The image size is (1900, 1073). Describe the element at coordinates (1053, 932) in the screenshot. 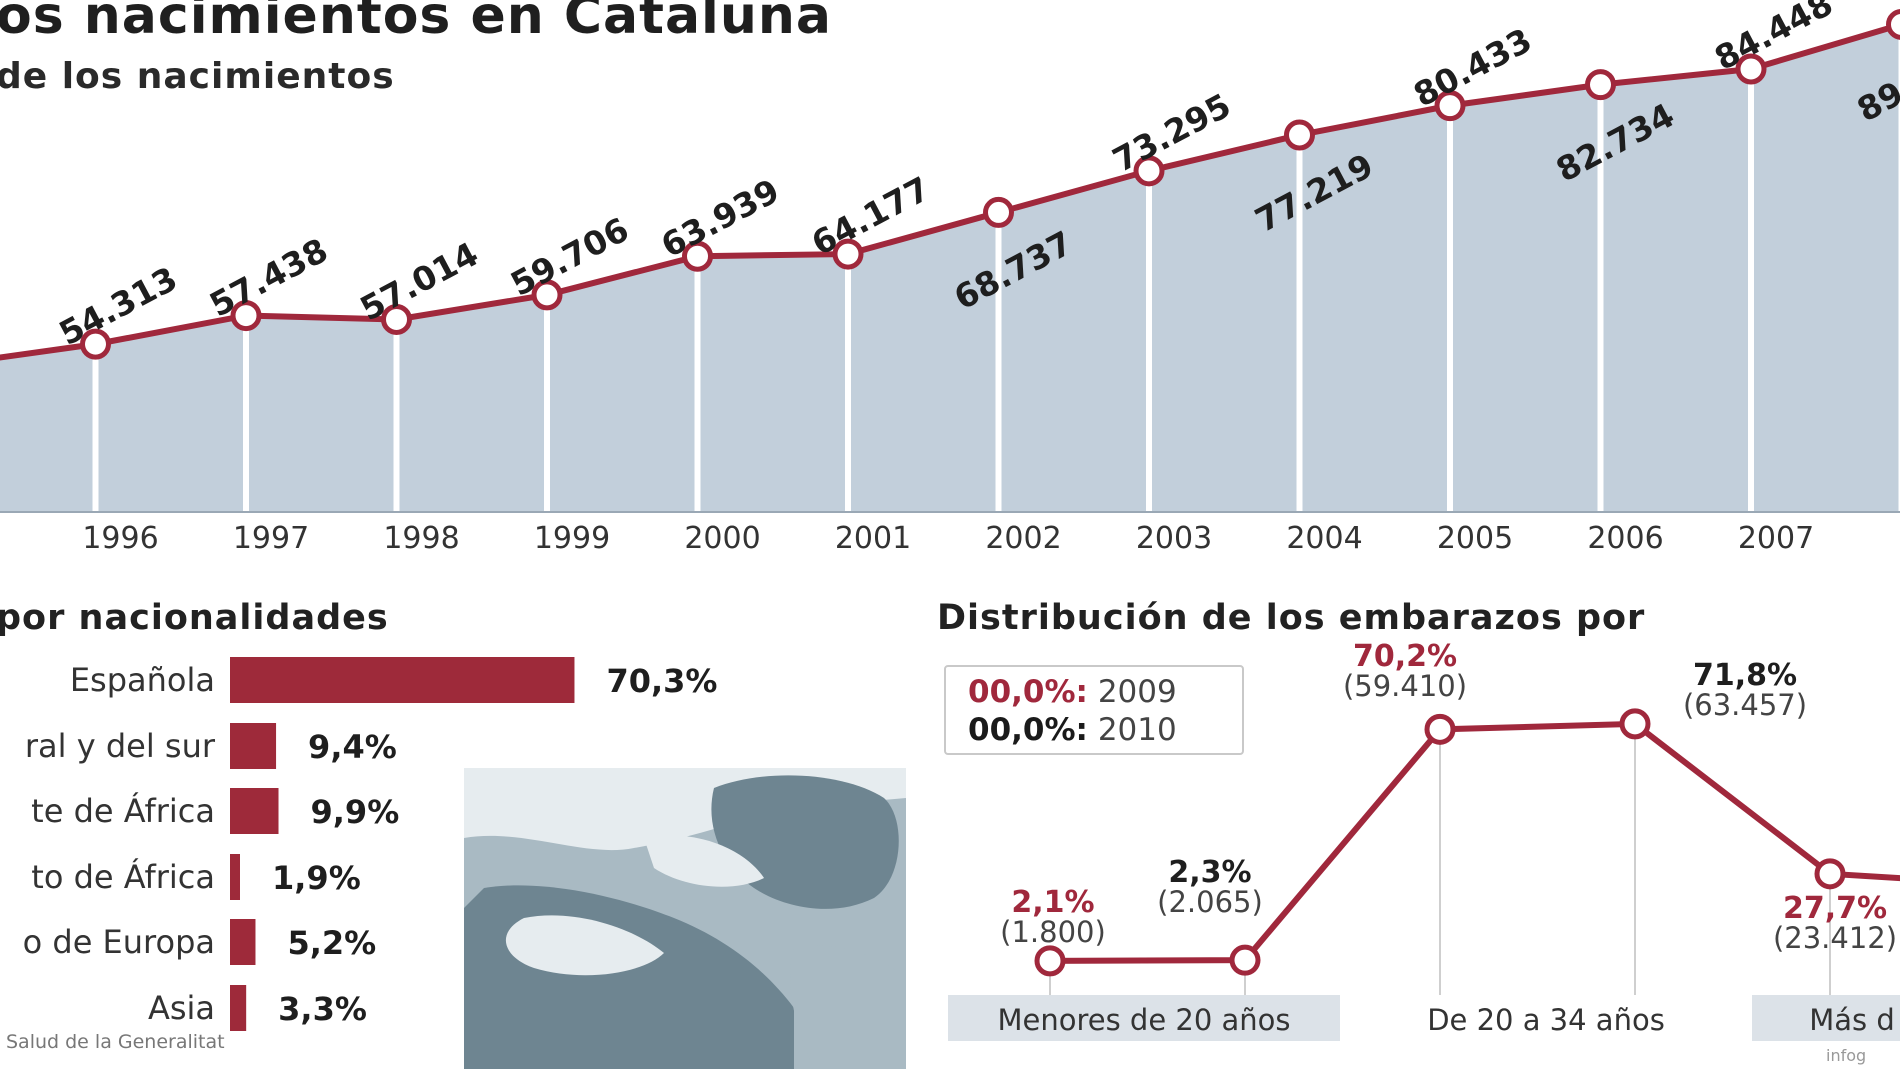

I see `pregnancy-count-label: (1.800)` at that location.